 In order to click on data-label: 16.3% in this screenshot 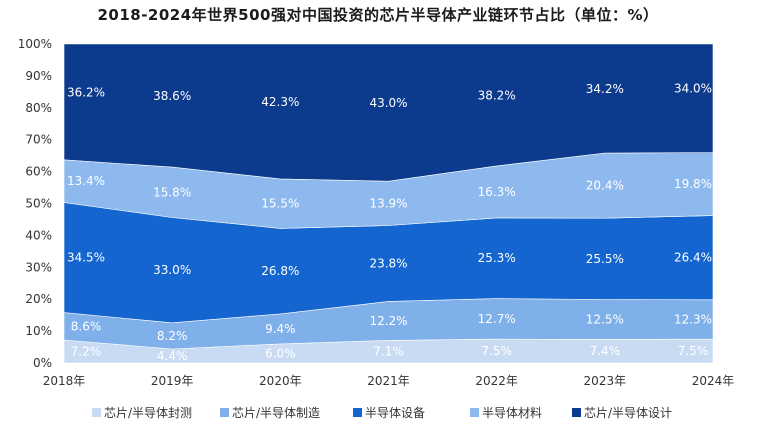, I will do `click(497, 192)`.